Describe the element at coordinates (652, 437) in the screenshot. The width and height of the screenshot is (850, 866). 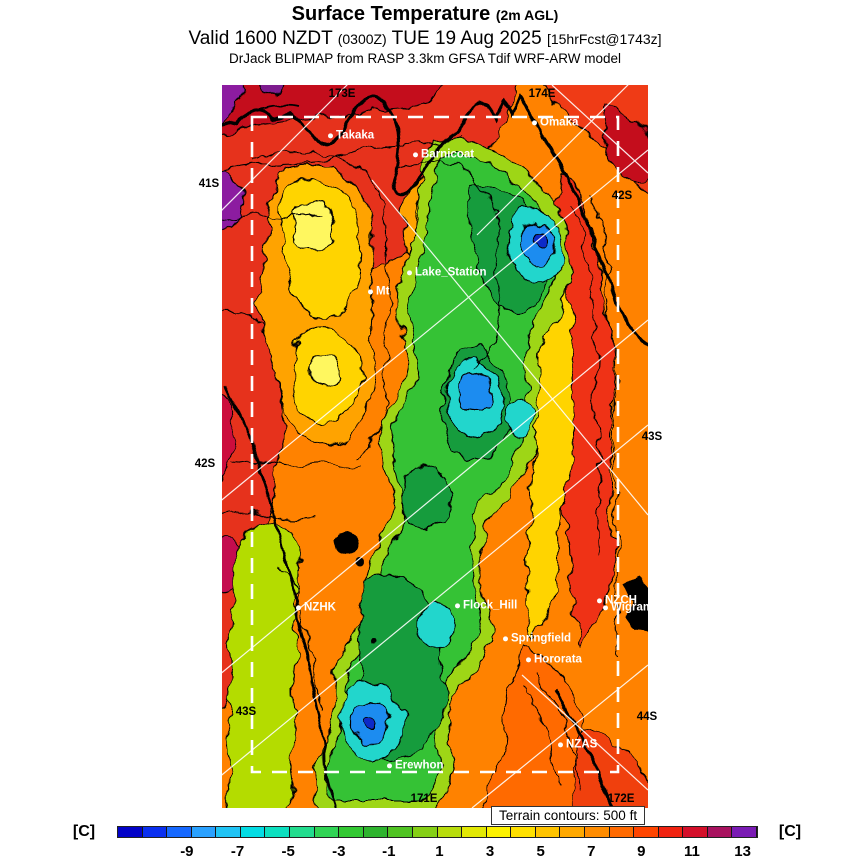
I see `graticule-label: 43S` at that location.